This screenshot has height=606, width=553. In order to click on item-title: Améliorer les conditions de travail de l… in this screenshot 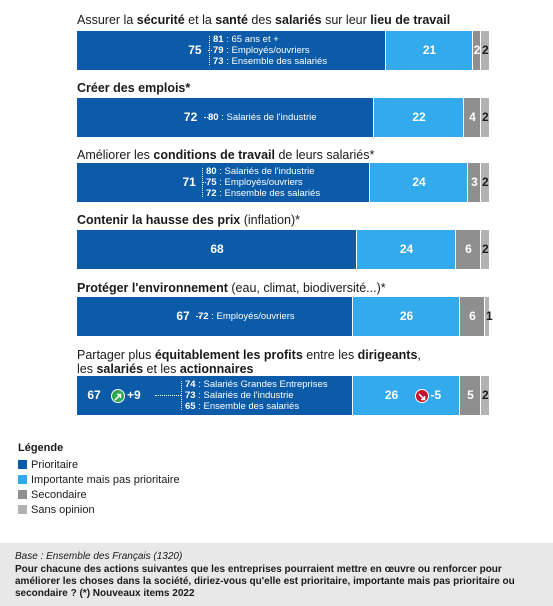, I will do `click(225, 155)`.